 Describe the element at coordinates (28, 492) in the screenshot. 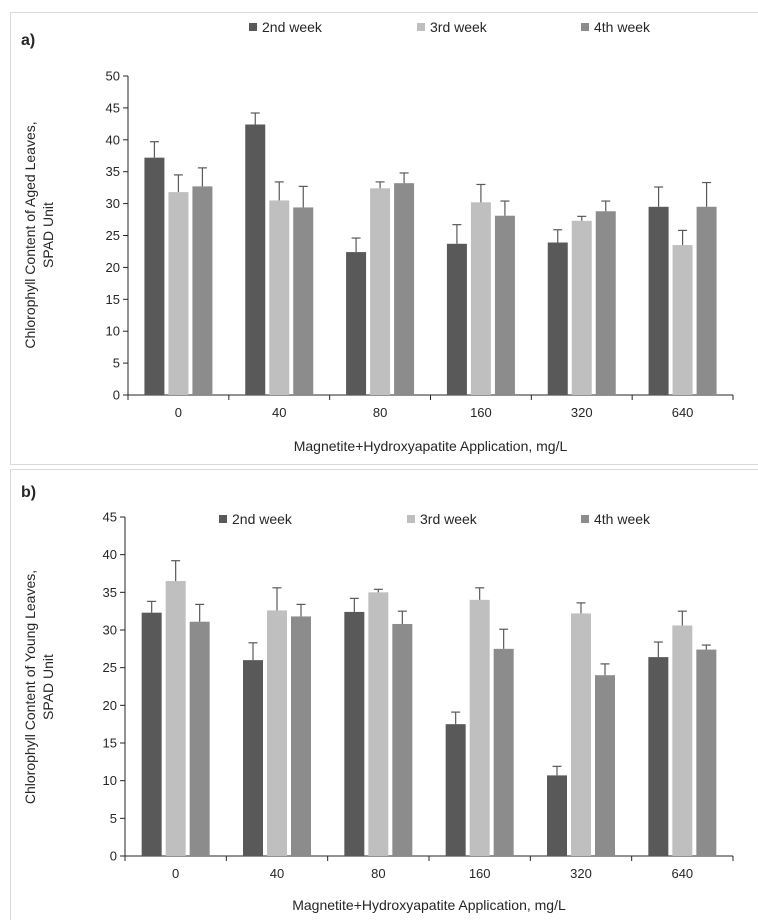

I see `panel-label: b)` at that location.